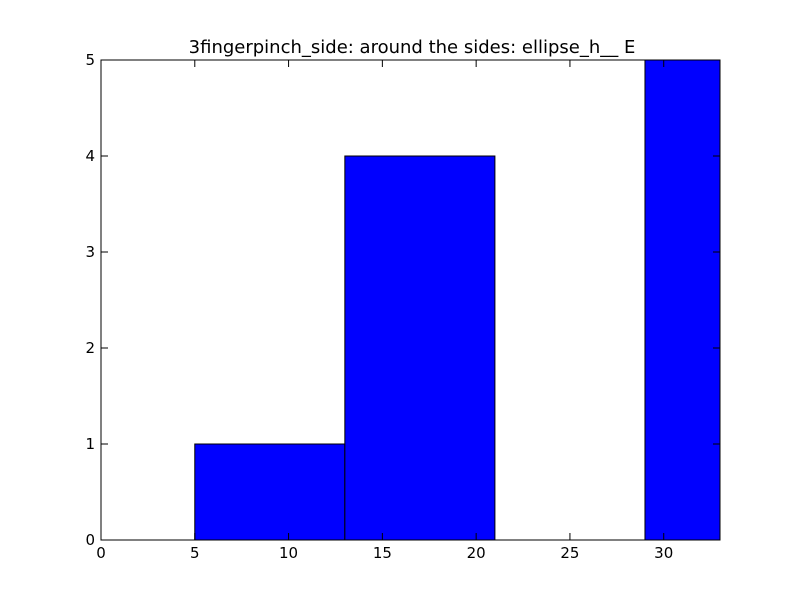 The height and width of the screenshot is (600, 800). What do you see at coordinates (90, 252) in the screenshot?
I see `y-tick-label-3: 3` at bounding box center [90, 252].